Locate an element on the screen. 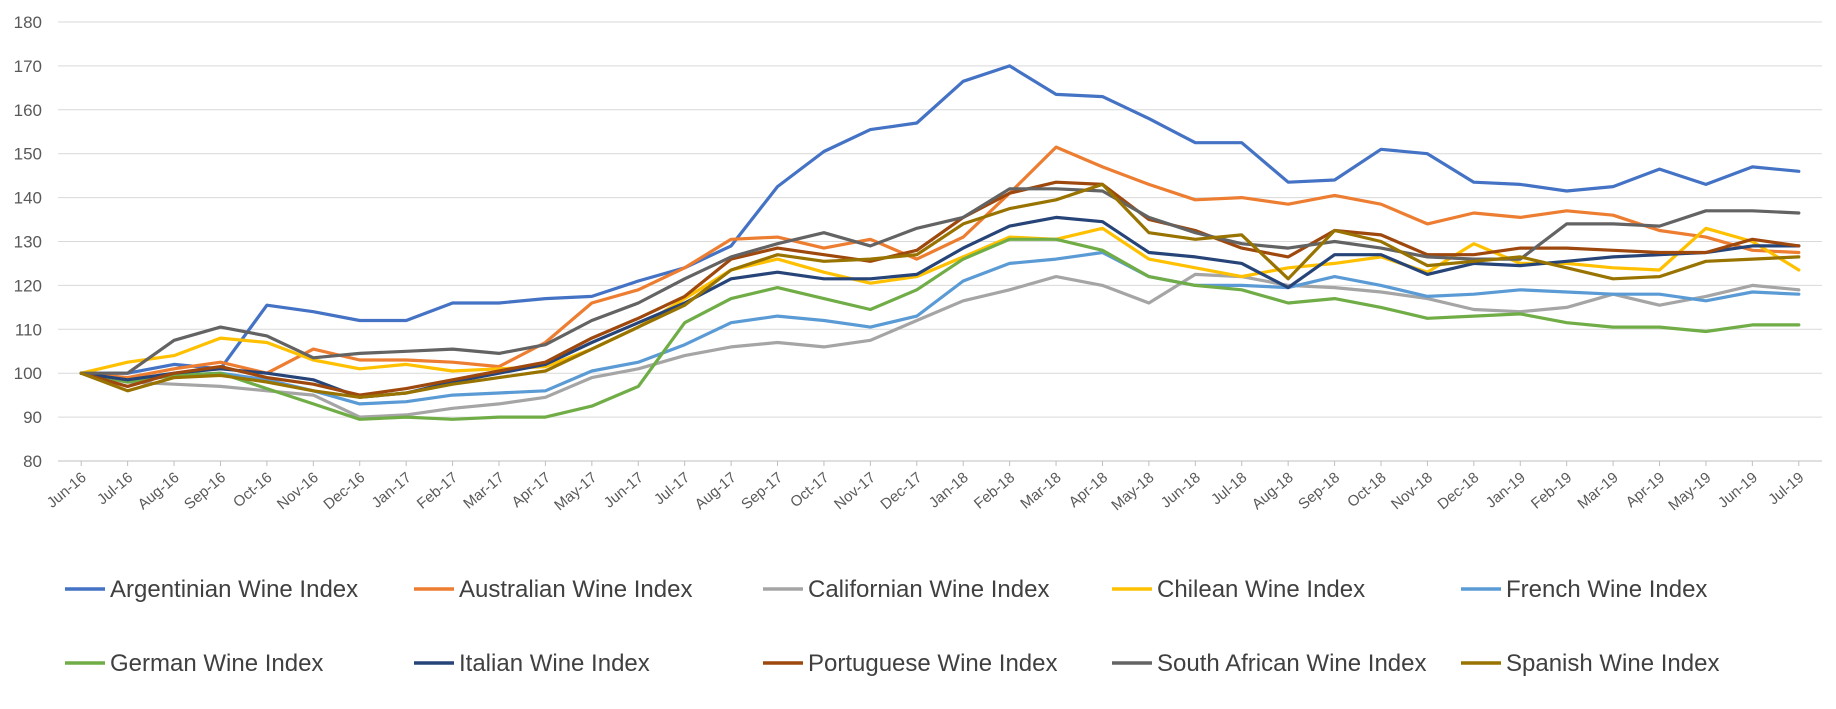 The width and height of the screenshot is (1836, 709). x-tick-label: Jul-19 is located at coordinates (1786, 488).